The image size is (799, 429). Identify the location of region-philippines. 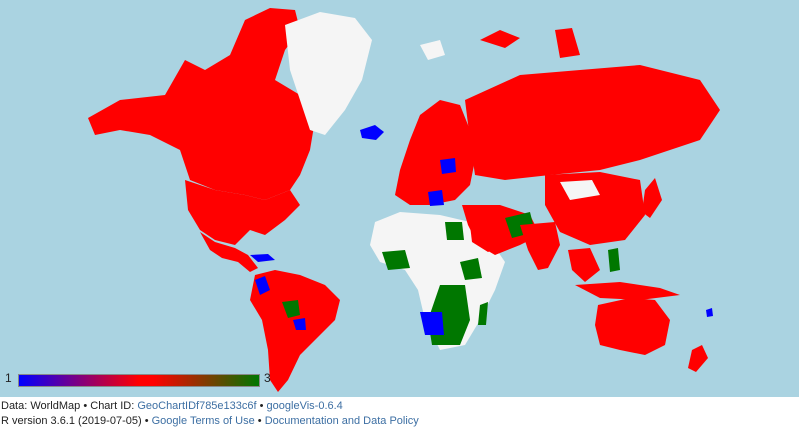
(614, 260).